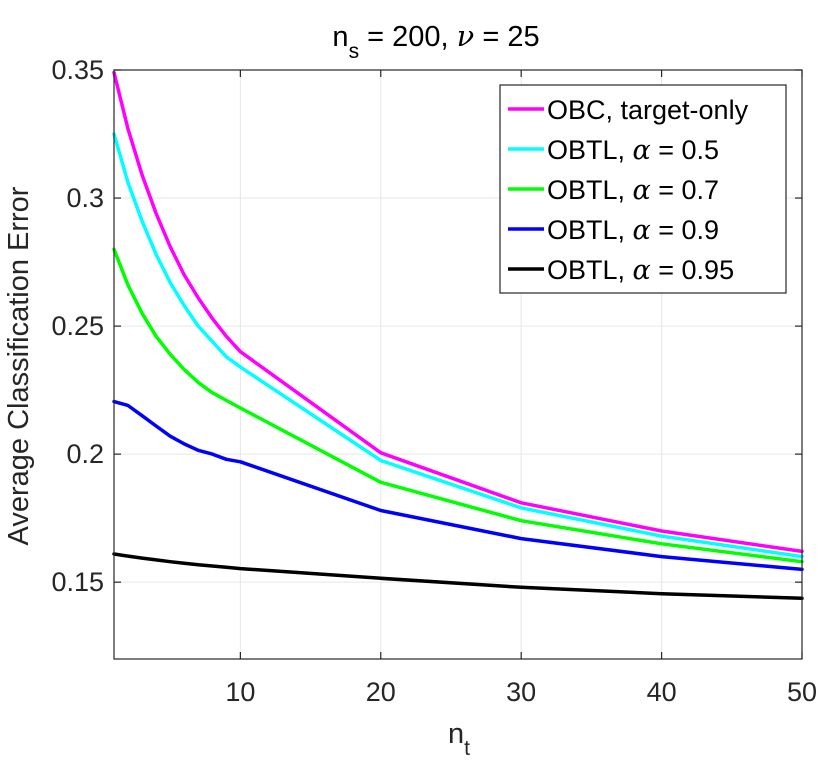 Image resolution: width=830 pixels, height=768 pixels. I want to click on x-tick-label: 40, so click(662, 692).